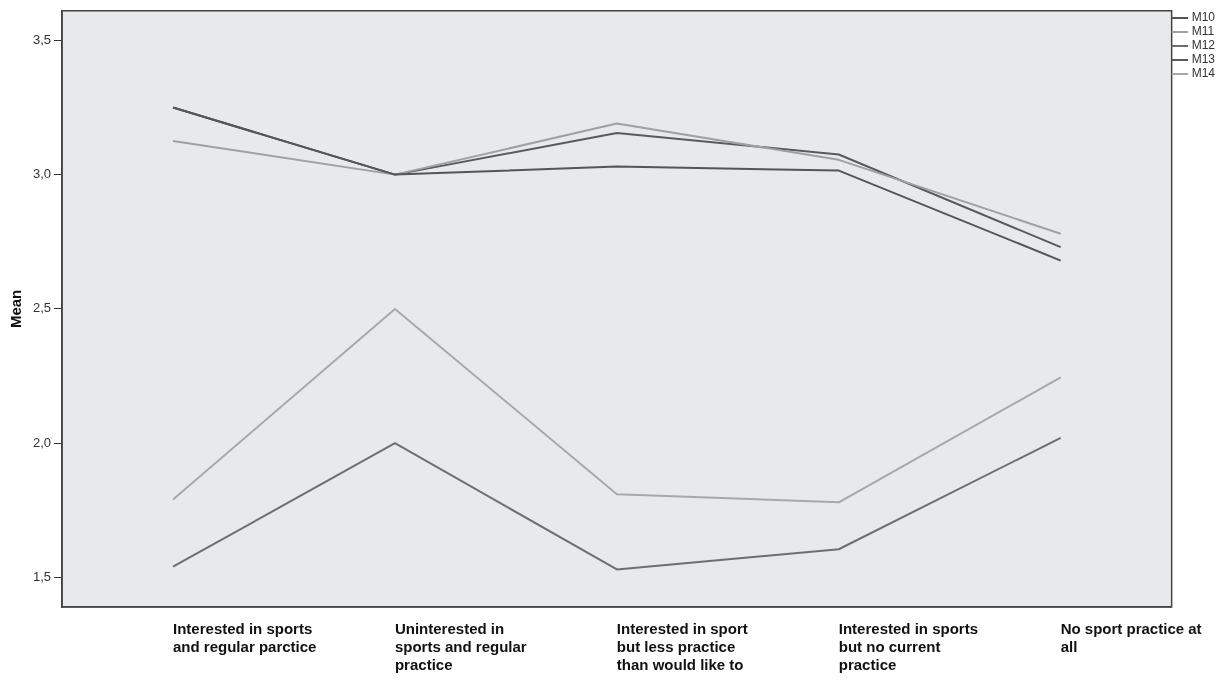  I want to click on legend-label: M13, so click(1203, 59).